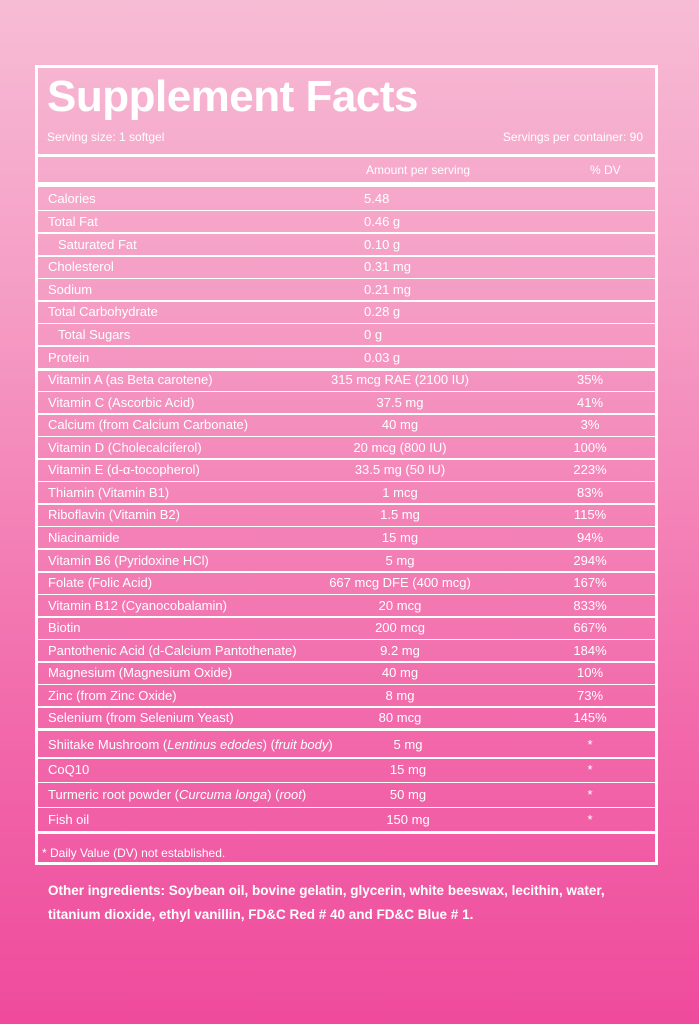  Describe the element at coordinates (290, 794) in the screenshot. I see `name-part: root` at that location.